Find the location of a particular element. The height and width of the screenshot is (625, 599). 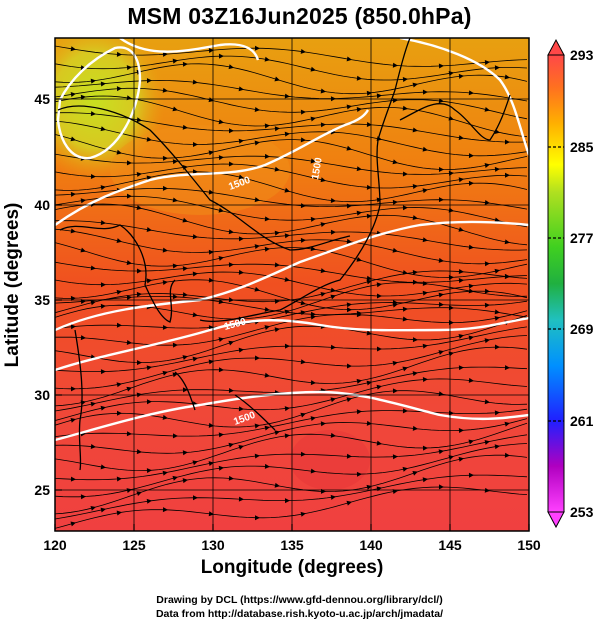

colorbar-tick-label: 285 is located at coordinates (582, 147).